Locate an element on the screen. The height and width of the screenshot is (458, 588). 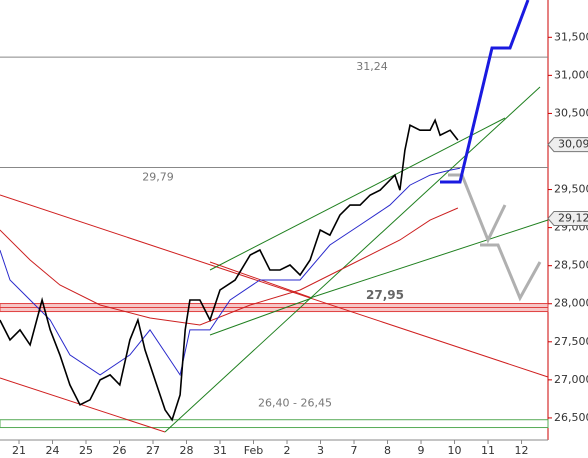
x-tick-label: 3 is located at coordinates (320, 450).